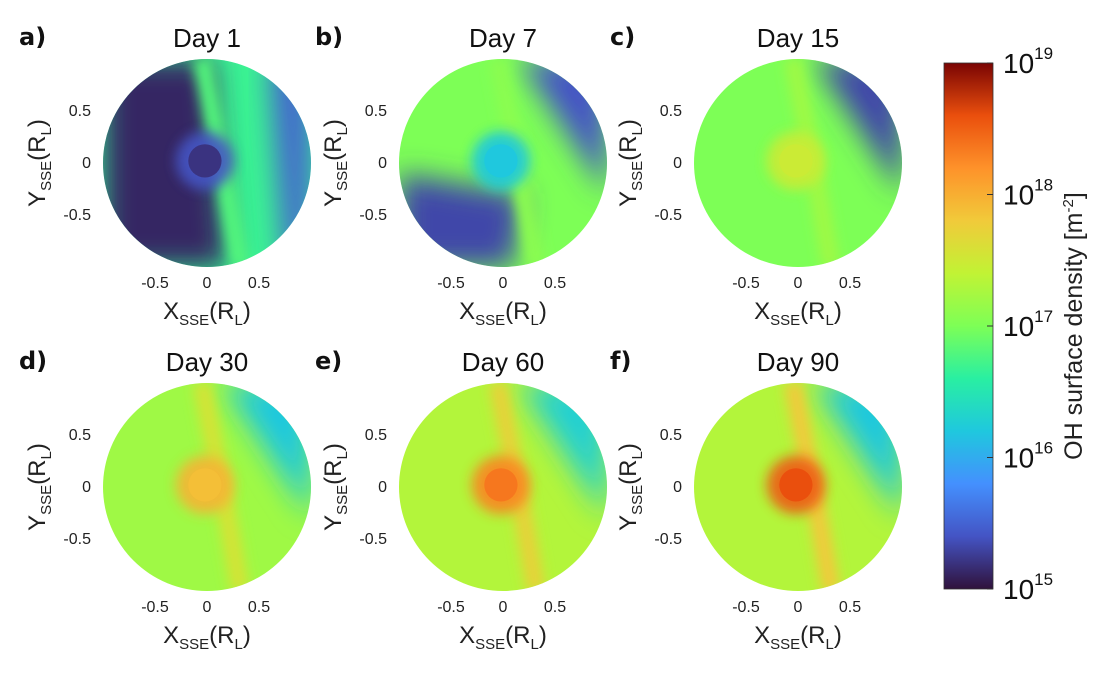  I want to click on panel-title: Day 15, so click(798, 38).